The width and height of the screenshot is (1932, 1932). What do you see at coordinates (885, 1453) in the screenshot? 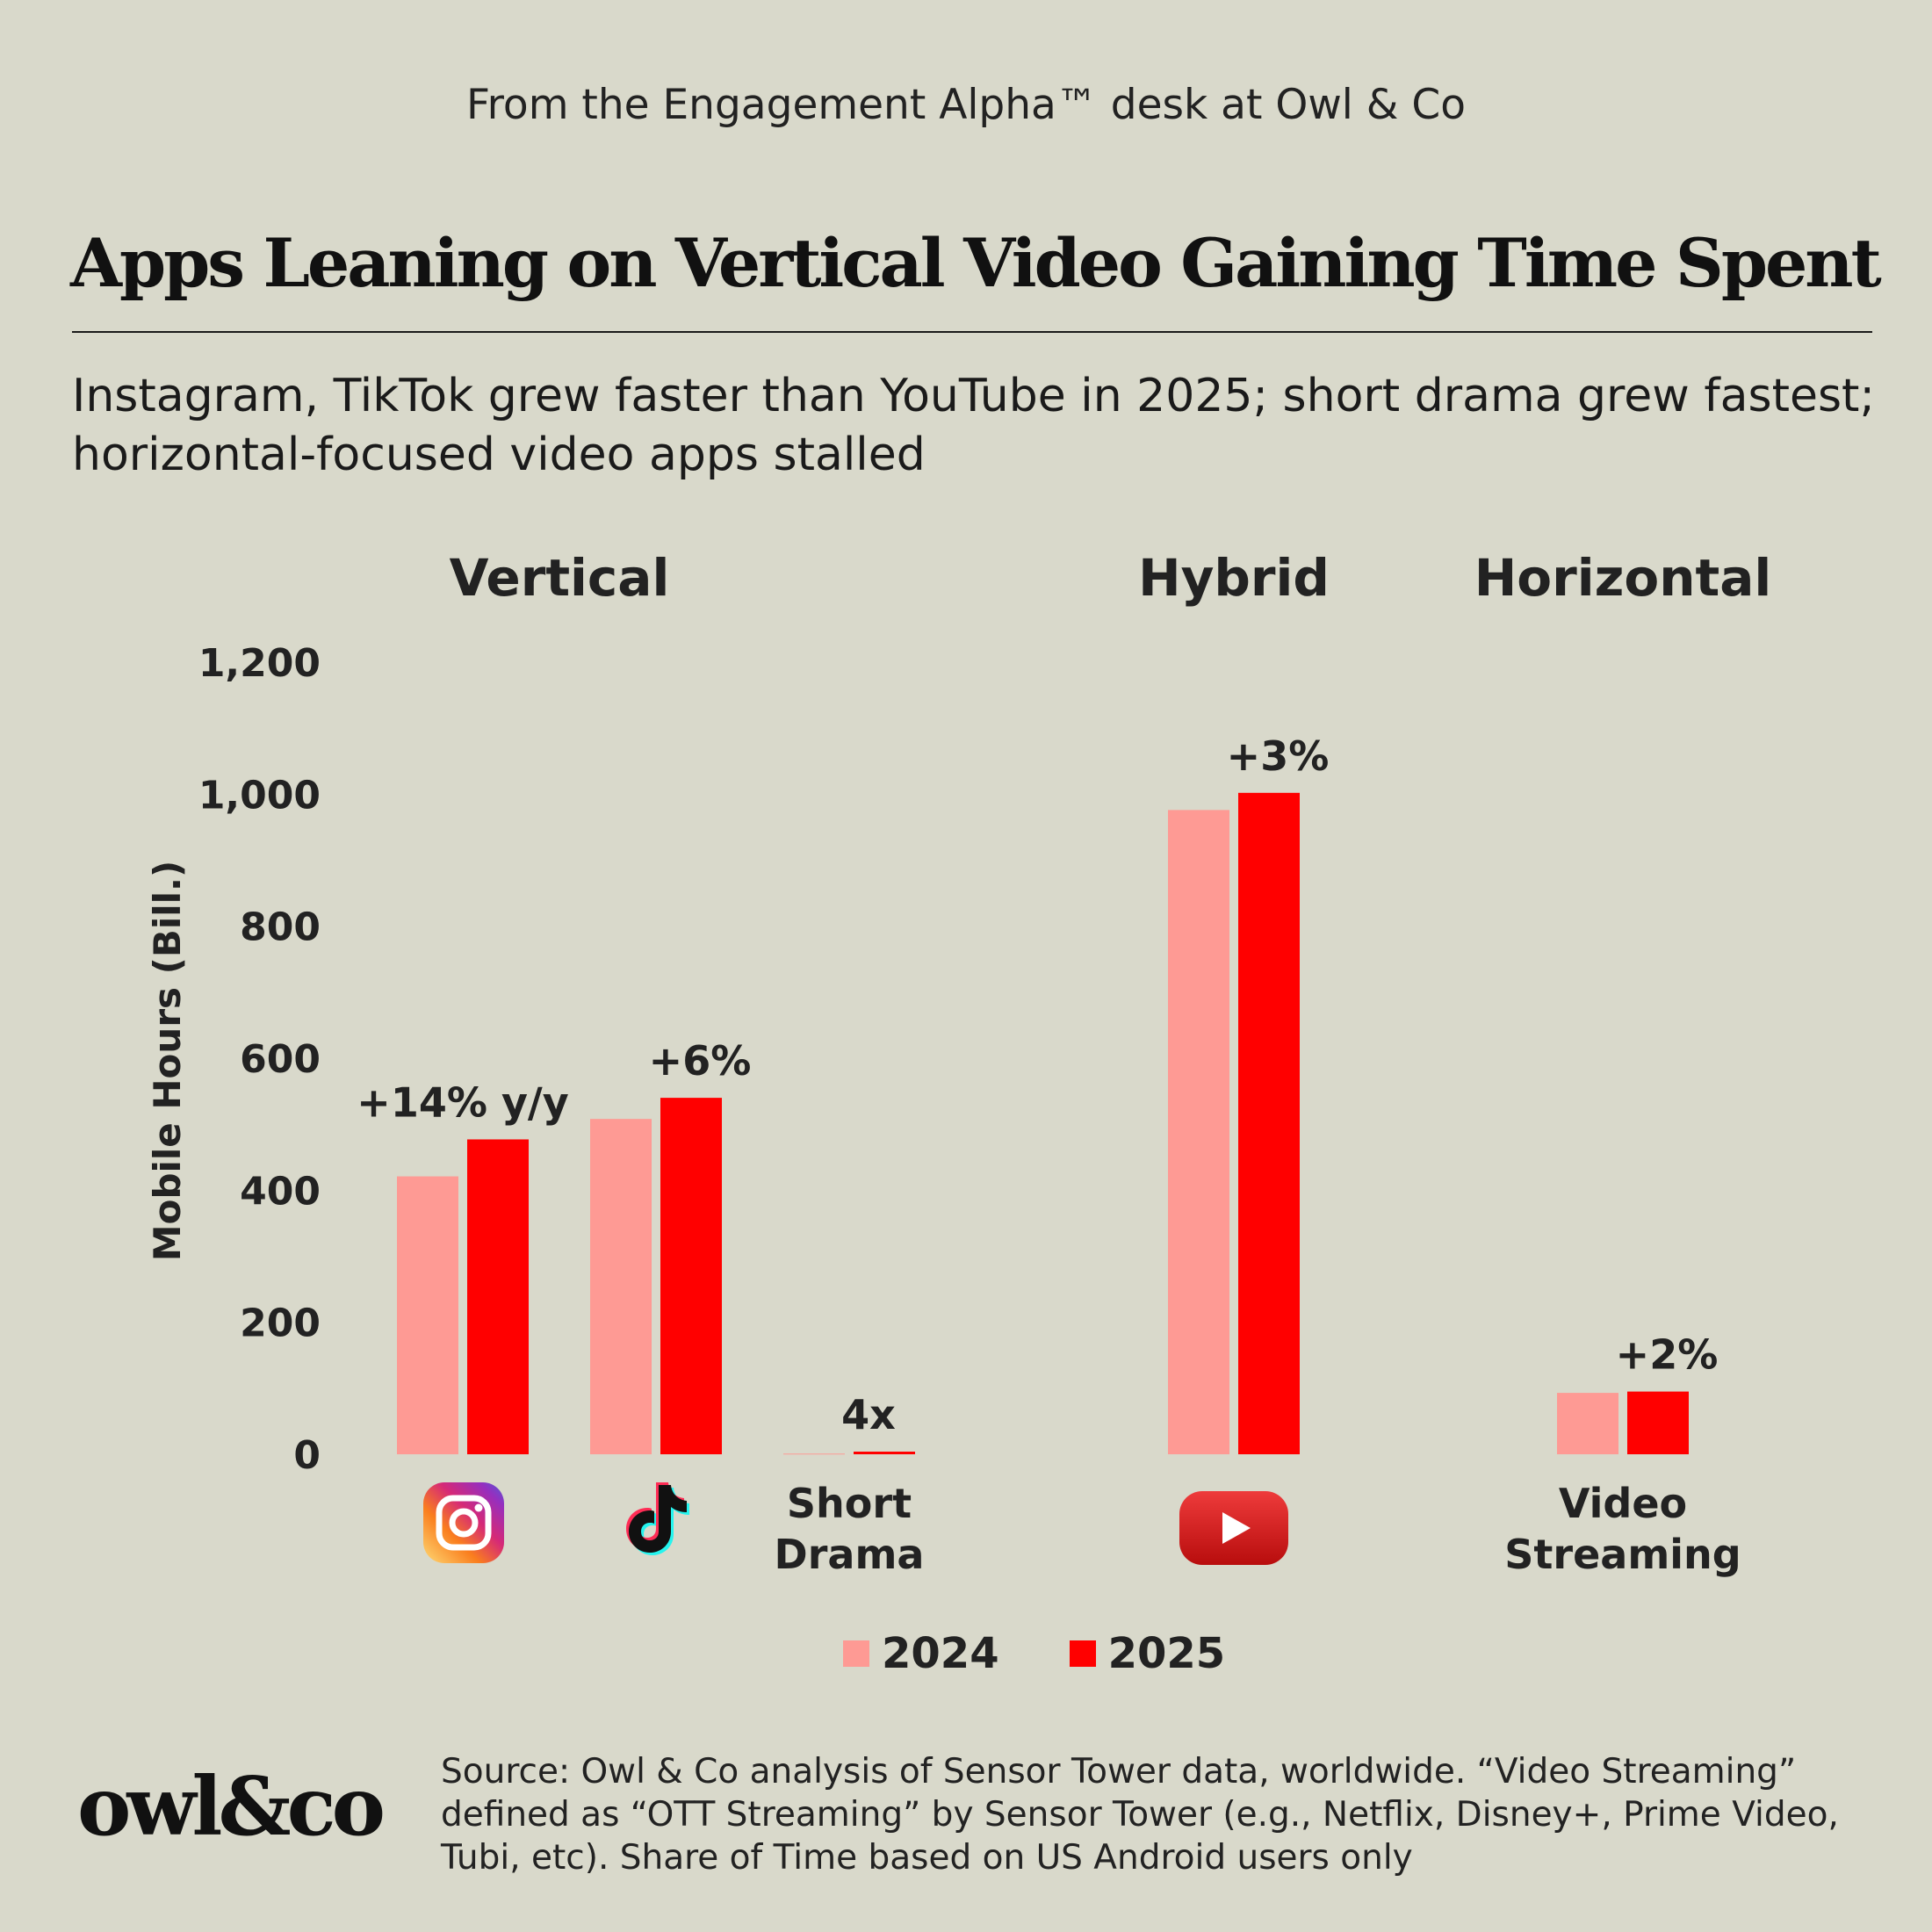
I see `bar-short-drama-2025` at bounding box center [885, 1453].